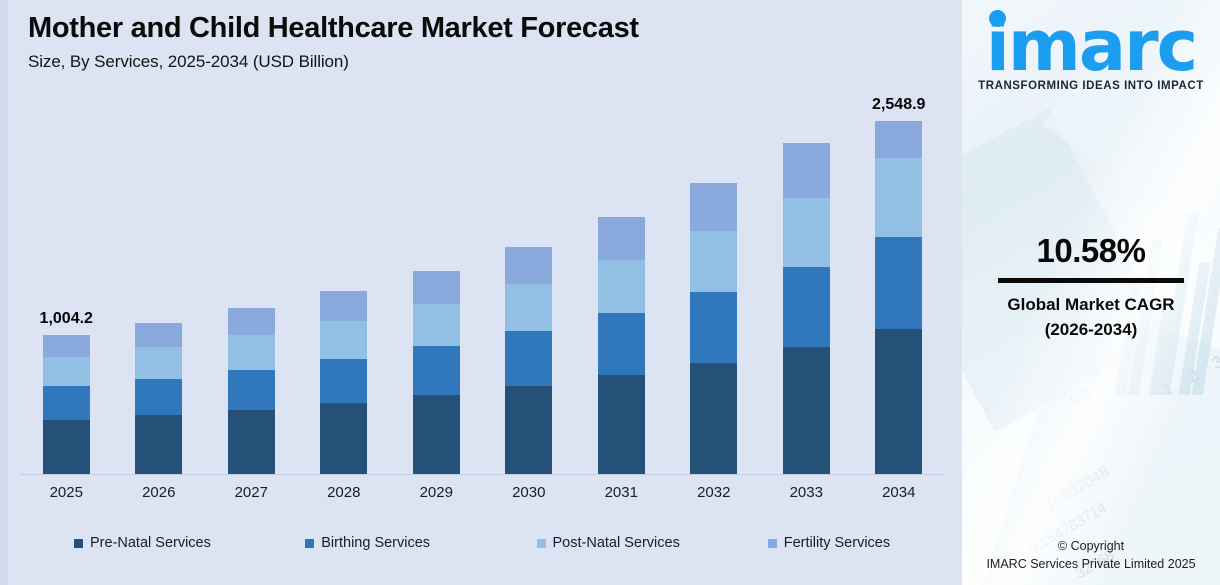 The image size is (1220, 585). Describe the element at coordinates (482, 474) in the screenshot. I see `x-axis-line` at that location.